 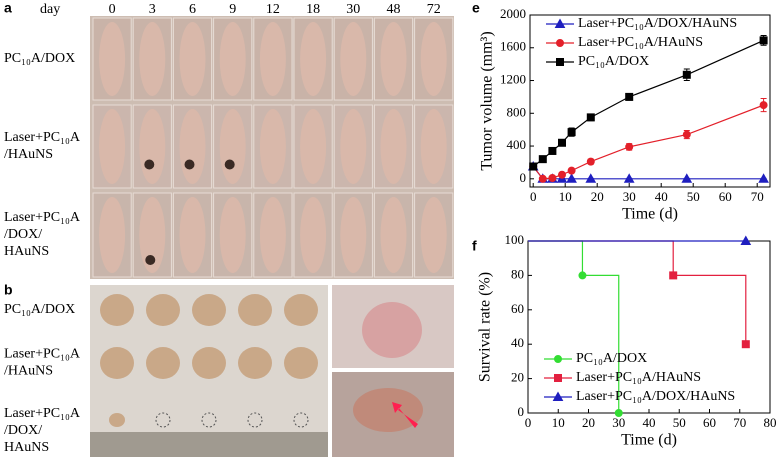 What do you see at coordinates (657, 23) in the screenshot?
I see `legend-label: Laser+PC₁₀A/DOX/HAuNS` at bounding box center [657, 23].